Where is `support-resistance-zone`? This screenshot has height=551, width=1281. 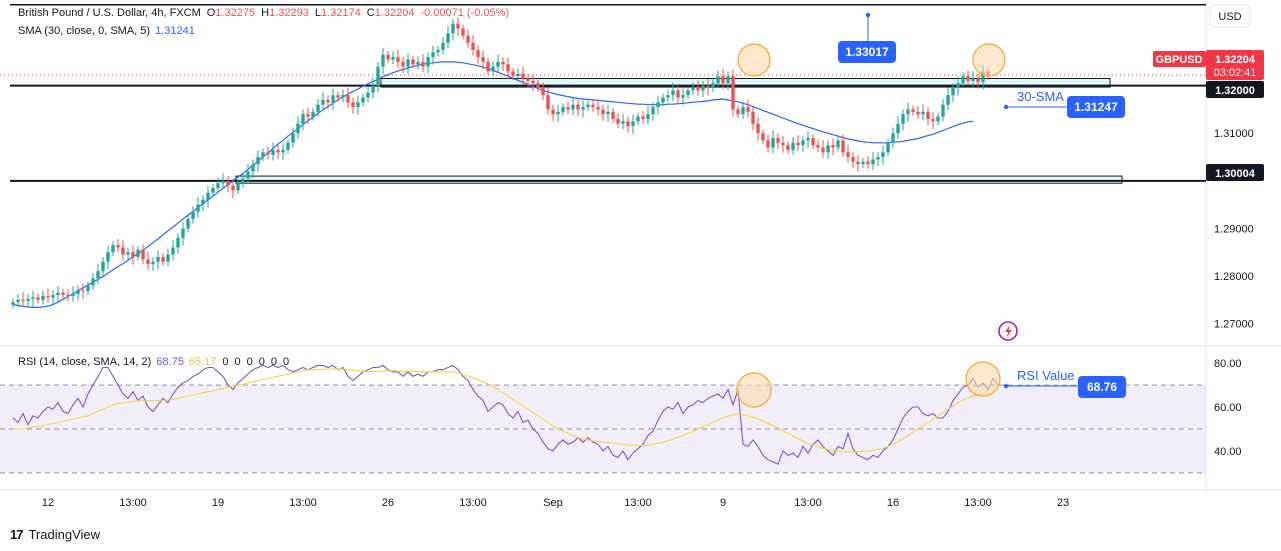
support-resistance-zone is located at coordinates (745, 83).